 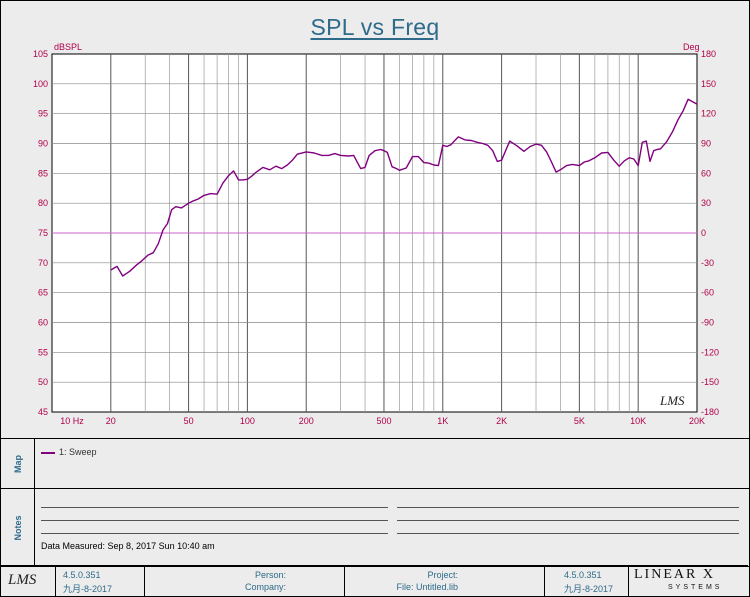 I want to click on footer-brand-cell: LINEAR X SYSTEMS, so click(x=688, y=581).